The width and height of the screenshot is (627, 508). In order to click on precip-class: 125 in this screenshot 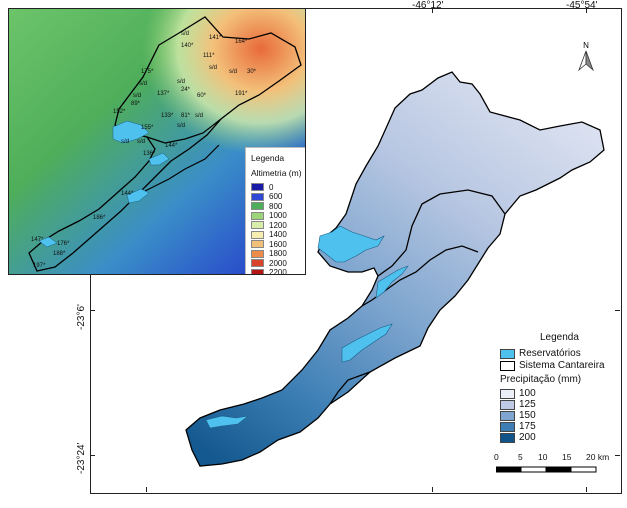, I will do `click(518, 404)`.